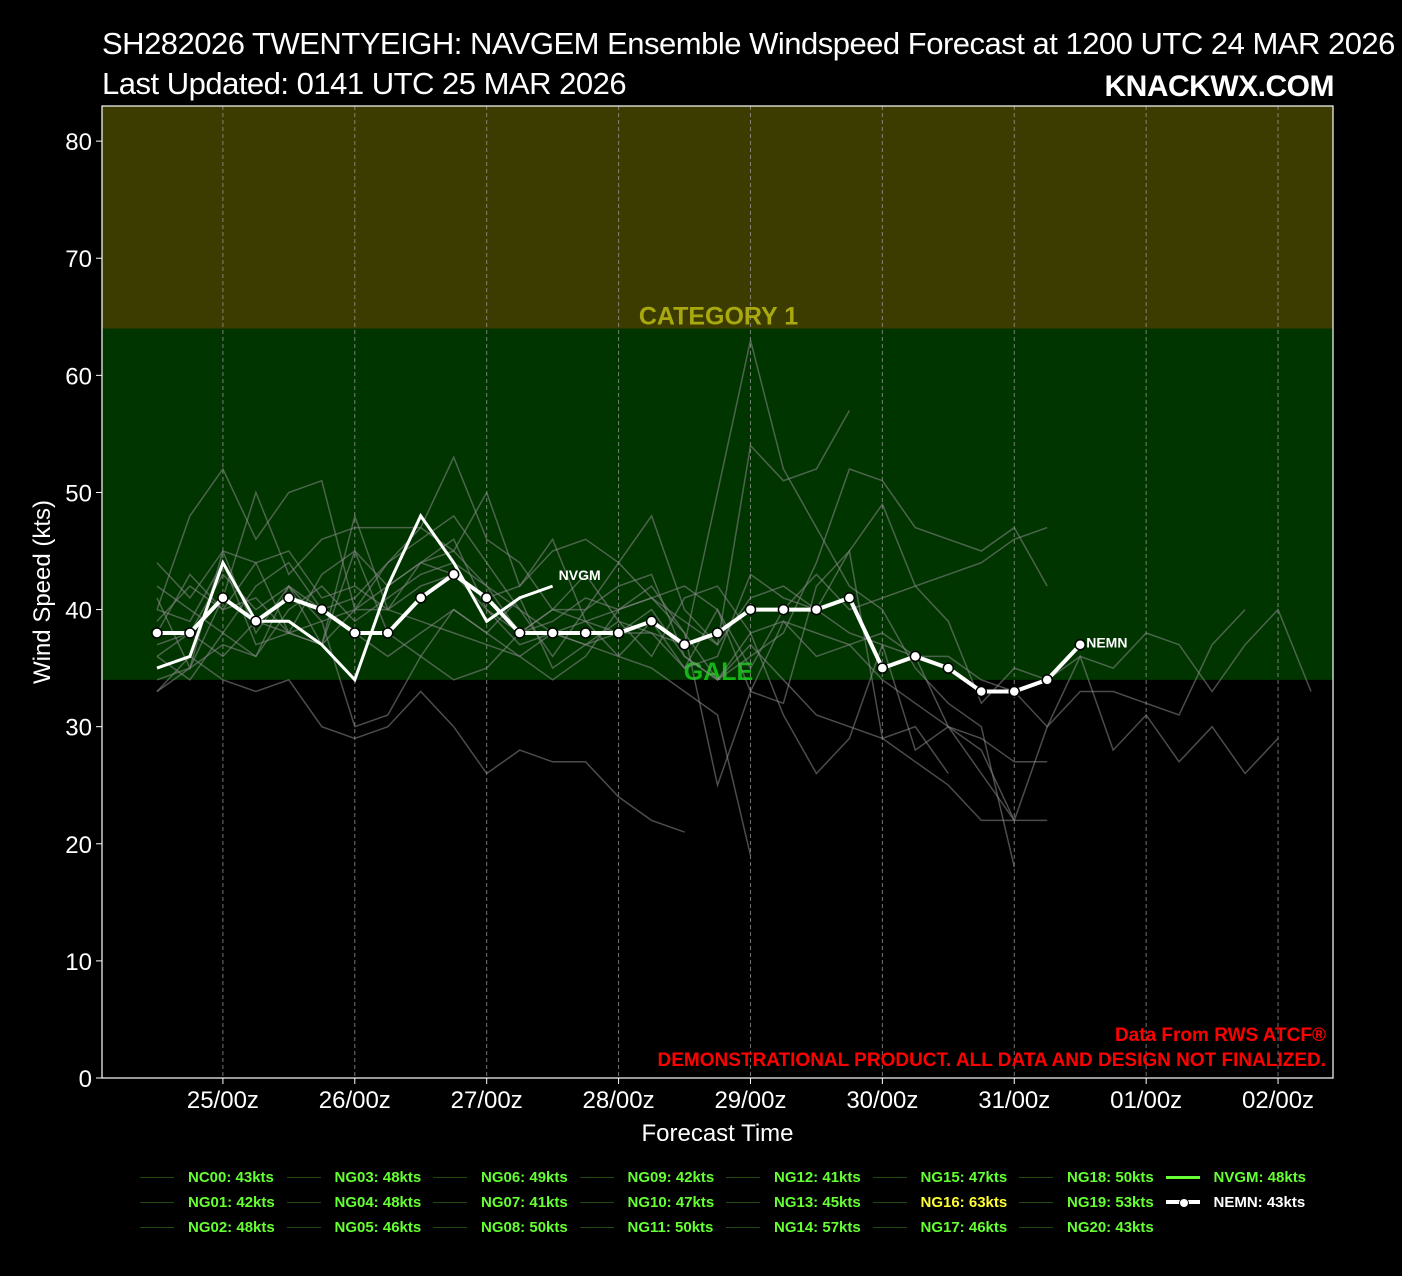  What do you see at coordinates (1110, 1227) in the screenshot?
I see `legend-label: NG20: 43kts` at bounding box center [1110, 1227].